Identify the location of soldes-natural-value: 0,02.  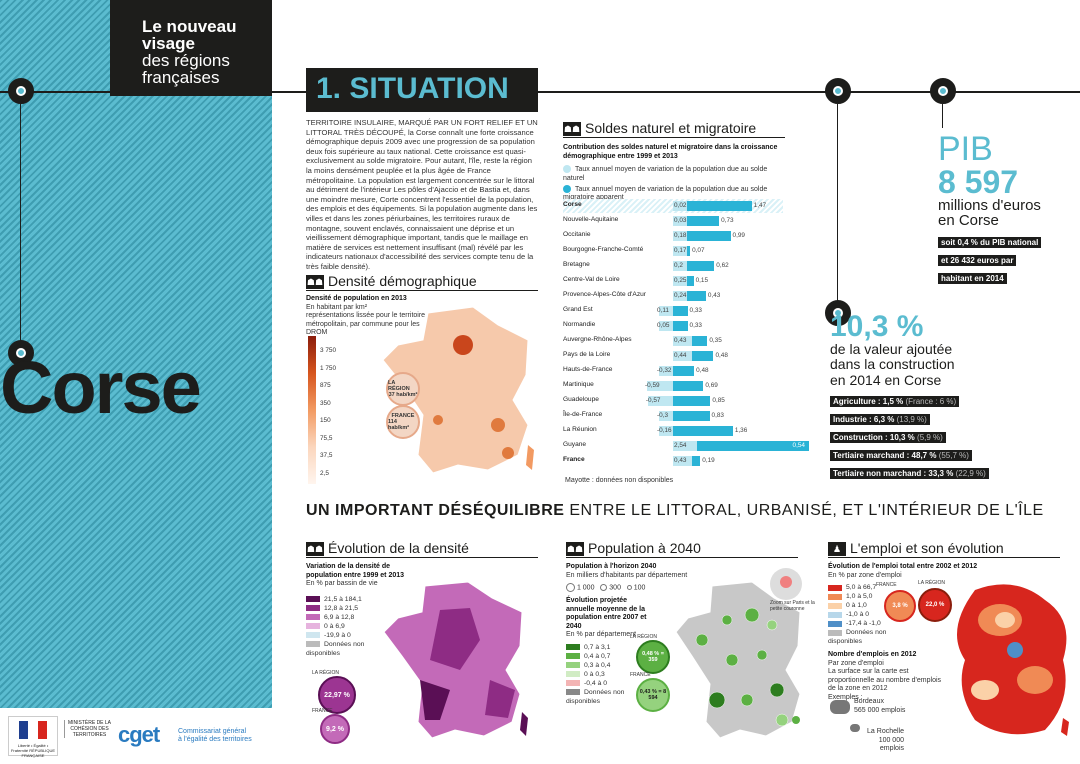
(680, 205).